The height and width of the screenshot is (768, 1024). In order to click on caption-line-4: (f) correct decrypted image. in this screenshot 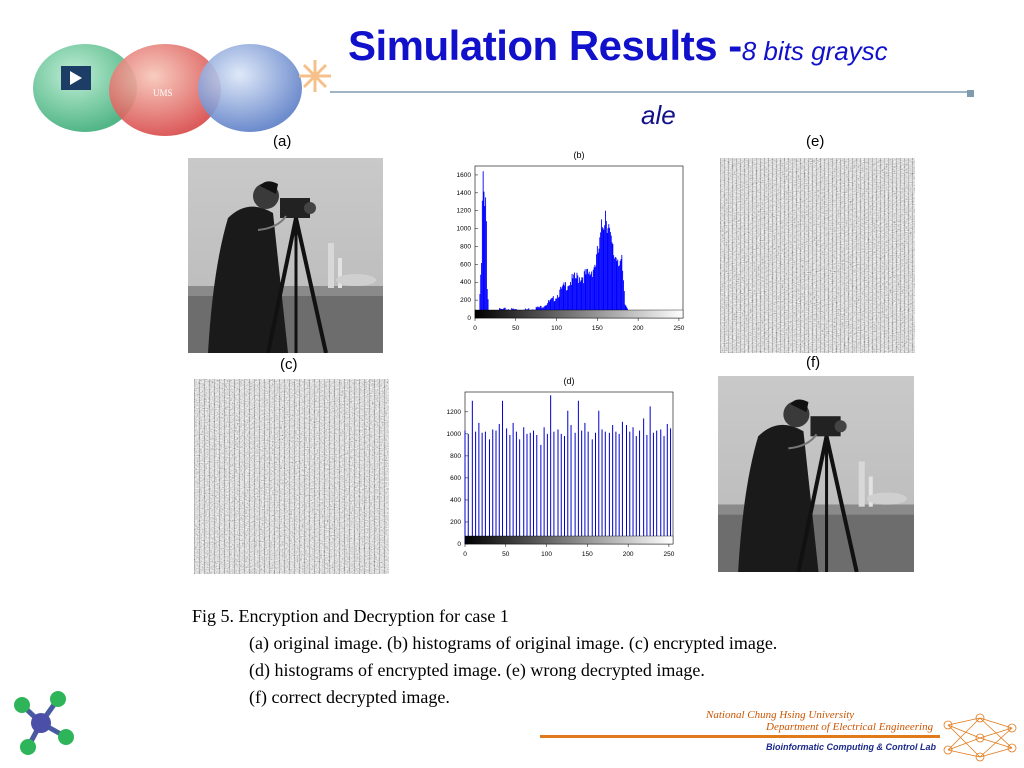, I will do `click(349, 697)`.